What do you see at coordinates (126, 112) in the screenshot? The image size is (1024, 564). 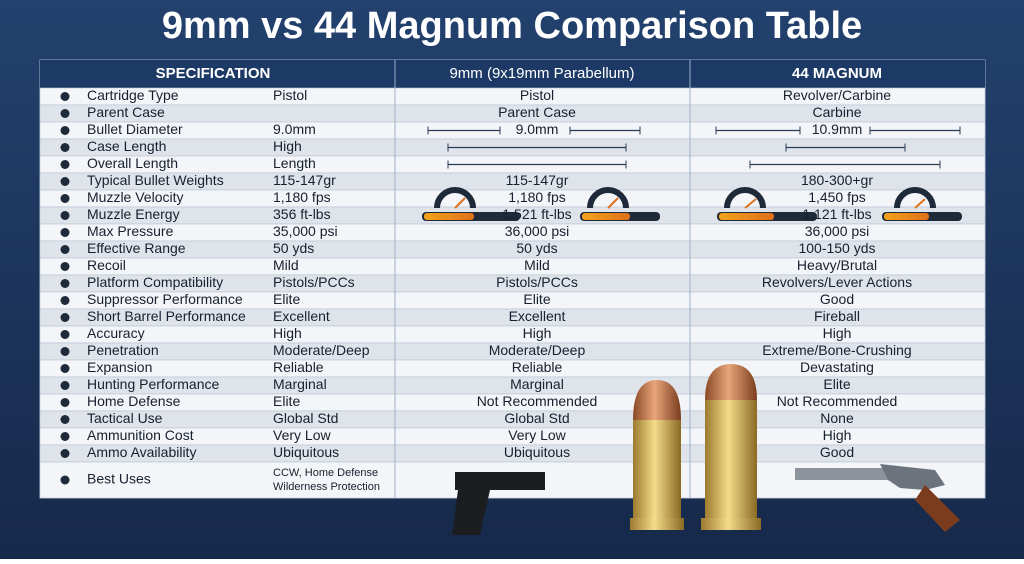 I see `row-label: Parent Case` at bounding box center [126, 112].